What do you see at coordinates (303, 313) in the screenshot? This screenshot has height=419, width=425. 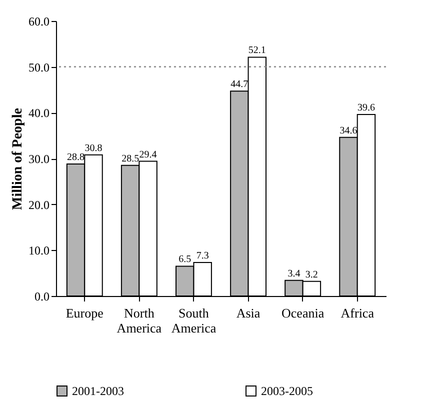 I see `x-tick-label: Oceania` at bounding box center [303, 313].